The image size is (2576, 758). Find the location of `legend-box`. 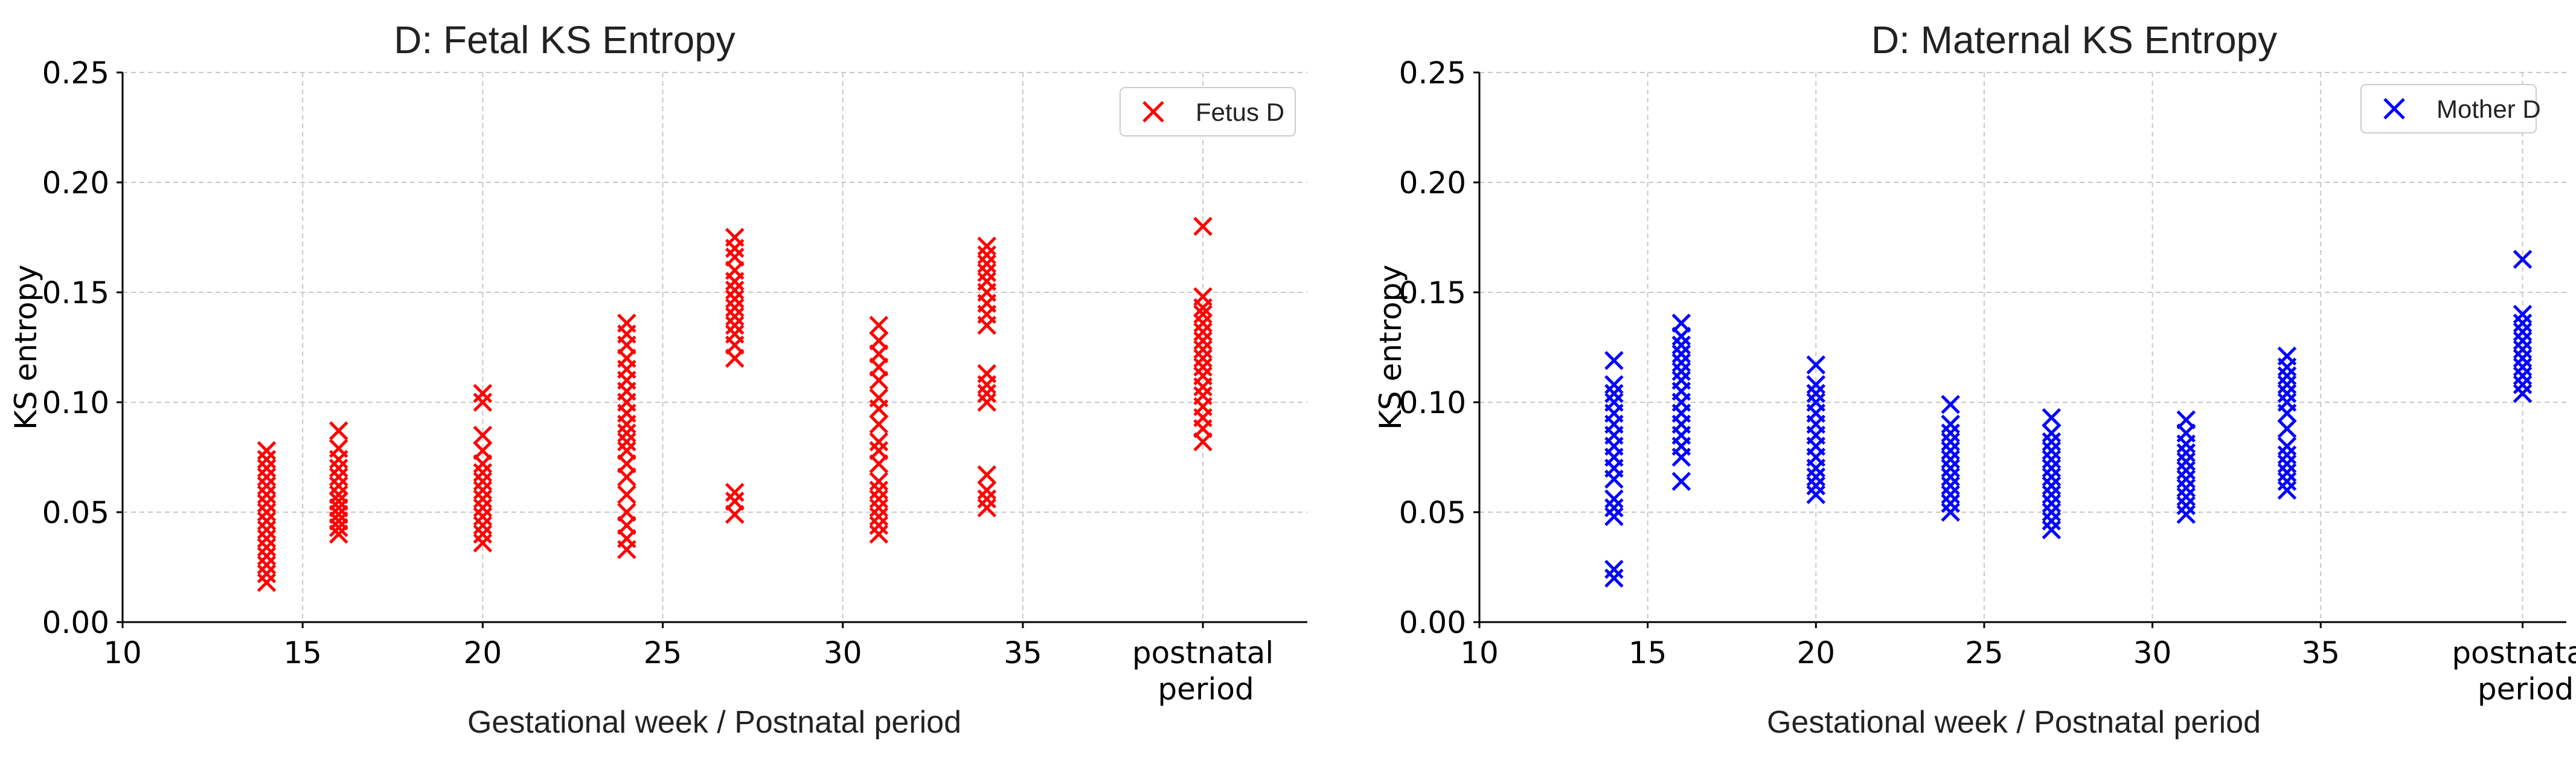

legend-box is located at coordinates (1208, 112).